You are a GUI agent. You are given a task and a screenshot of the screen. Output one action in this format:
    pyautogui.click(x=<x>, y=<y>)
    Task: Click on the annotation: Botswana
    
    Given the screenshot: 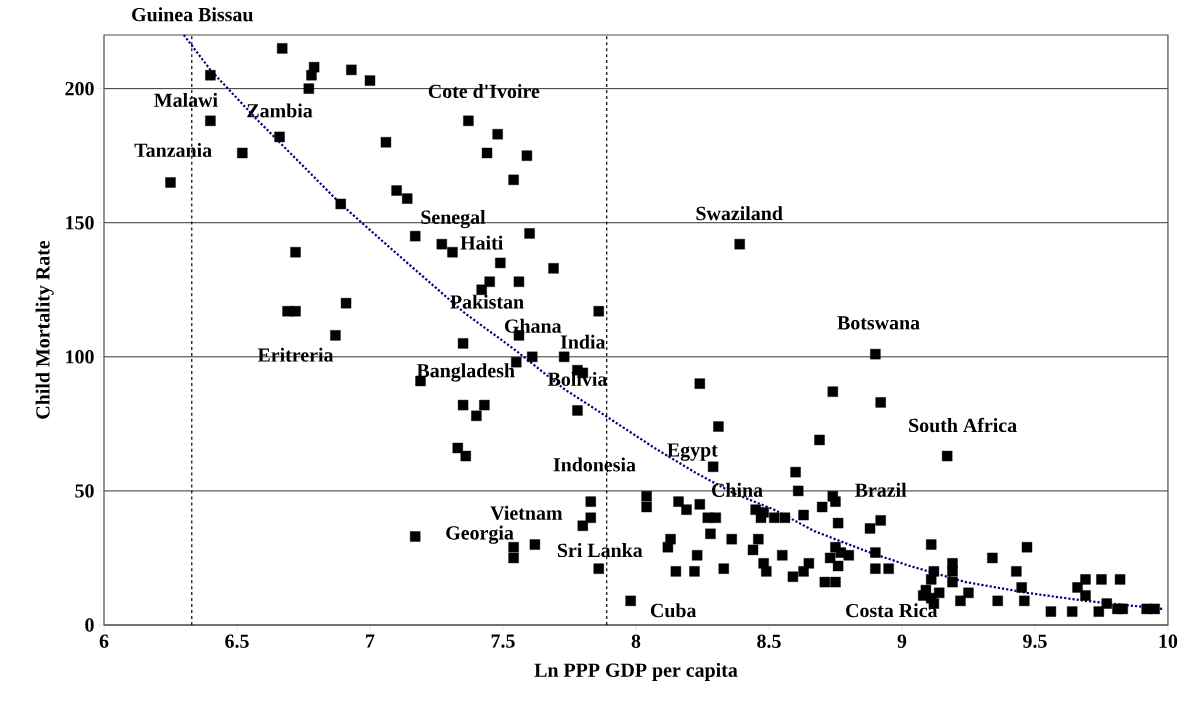 What is the action you would take?
    pyautogui.click(x=878, y=323)
    